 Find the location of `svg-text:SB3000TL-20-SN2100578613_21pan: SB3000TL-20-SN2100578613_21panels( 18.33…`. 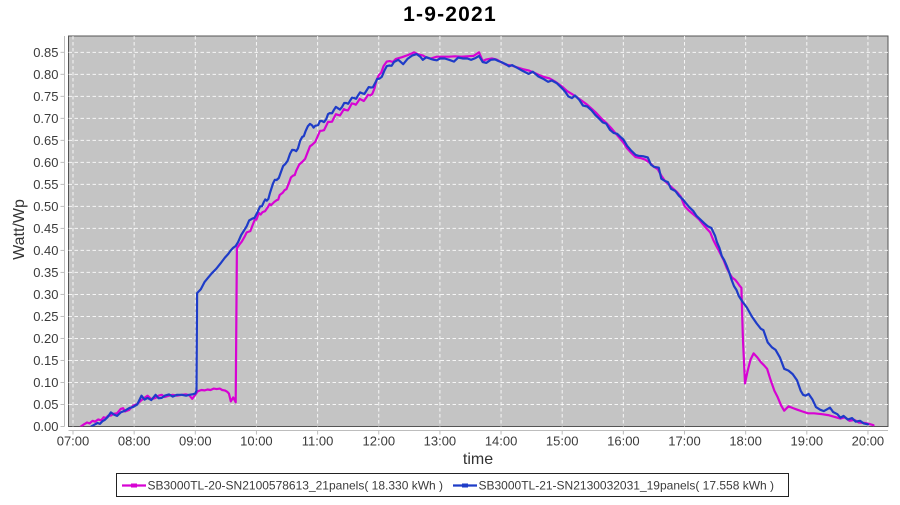

svg-text:SB3000TL-20-SN2100578613_21pan: SB3000TL-20-SN2100578613_21panels( 18.33… is located at coordinates (296, 486).